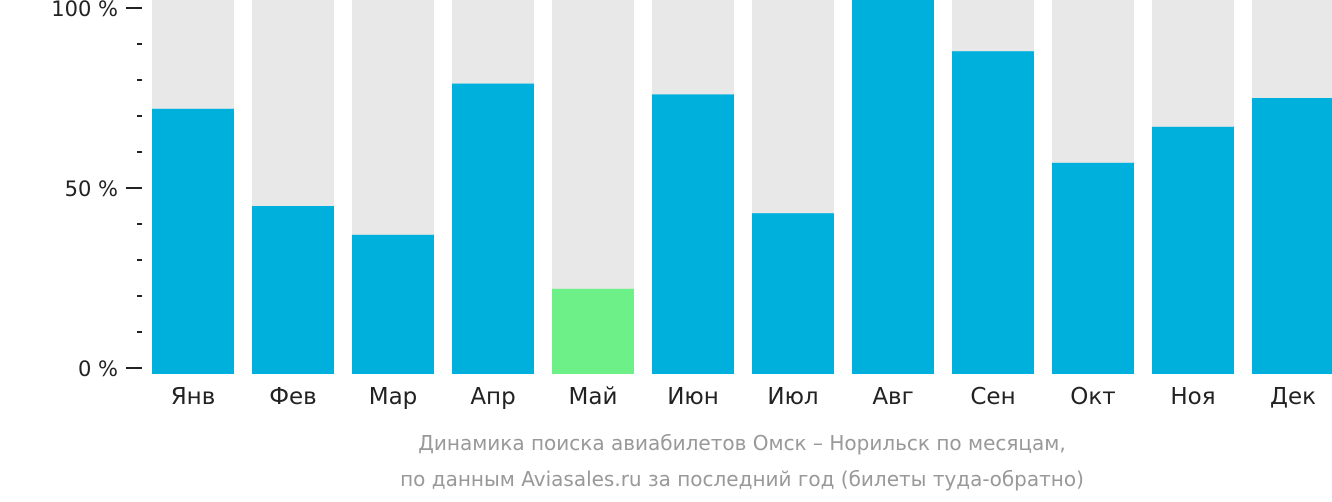  Describe the element at coordinates (393, 397) in the screenshot. I see `x-tick-label: Мар` at that location.